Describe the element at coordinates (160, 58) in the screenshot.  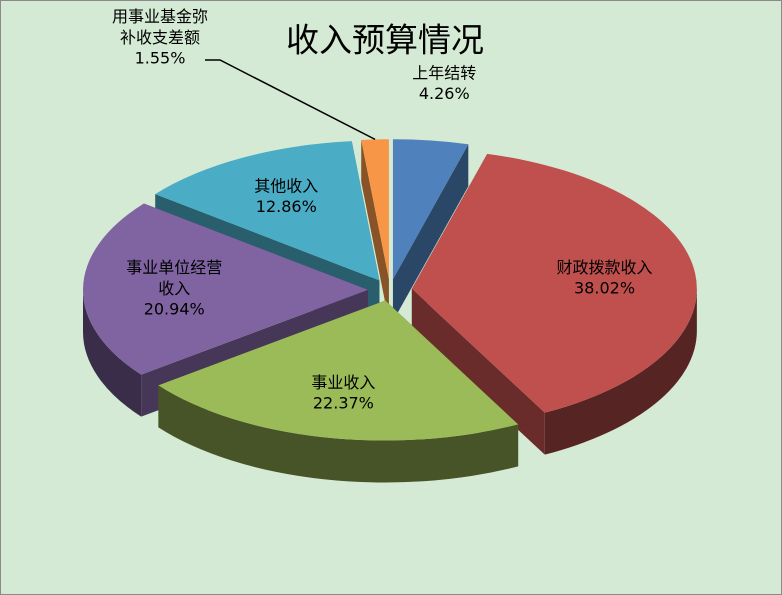
I see `slice-value-label: 1.55%` at that location.